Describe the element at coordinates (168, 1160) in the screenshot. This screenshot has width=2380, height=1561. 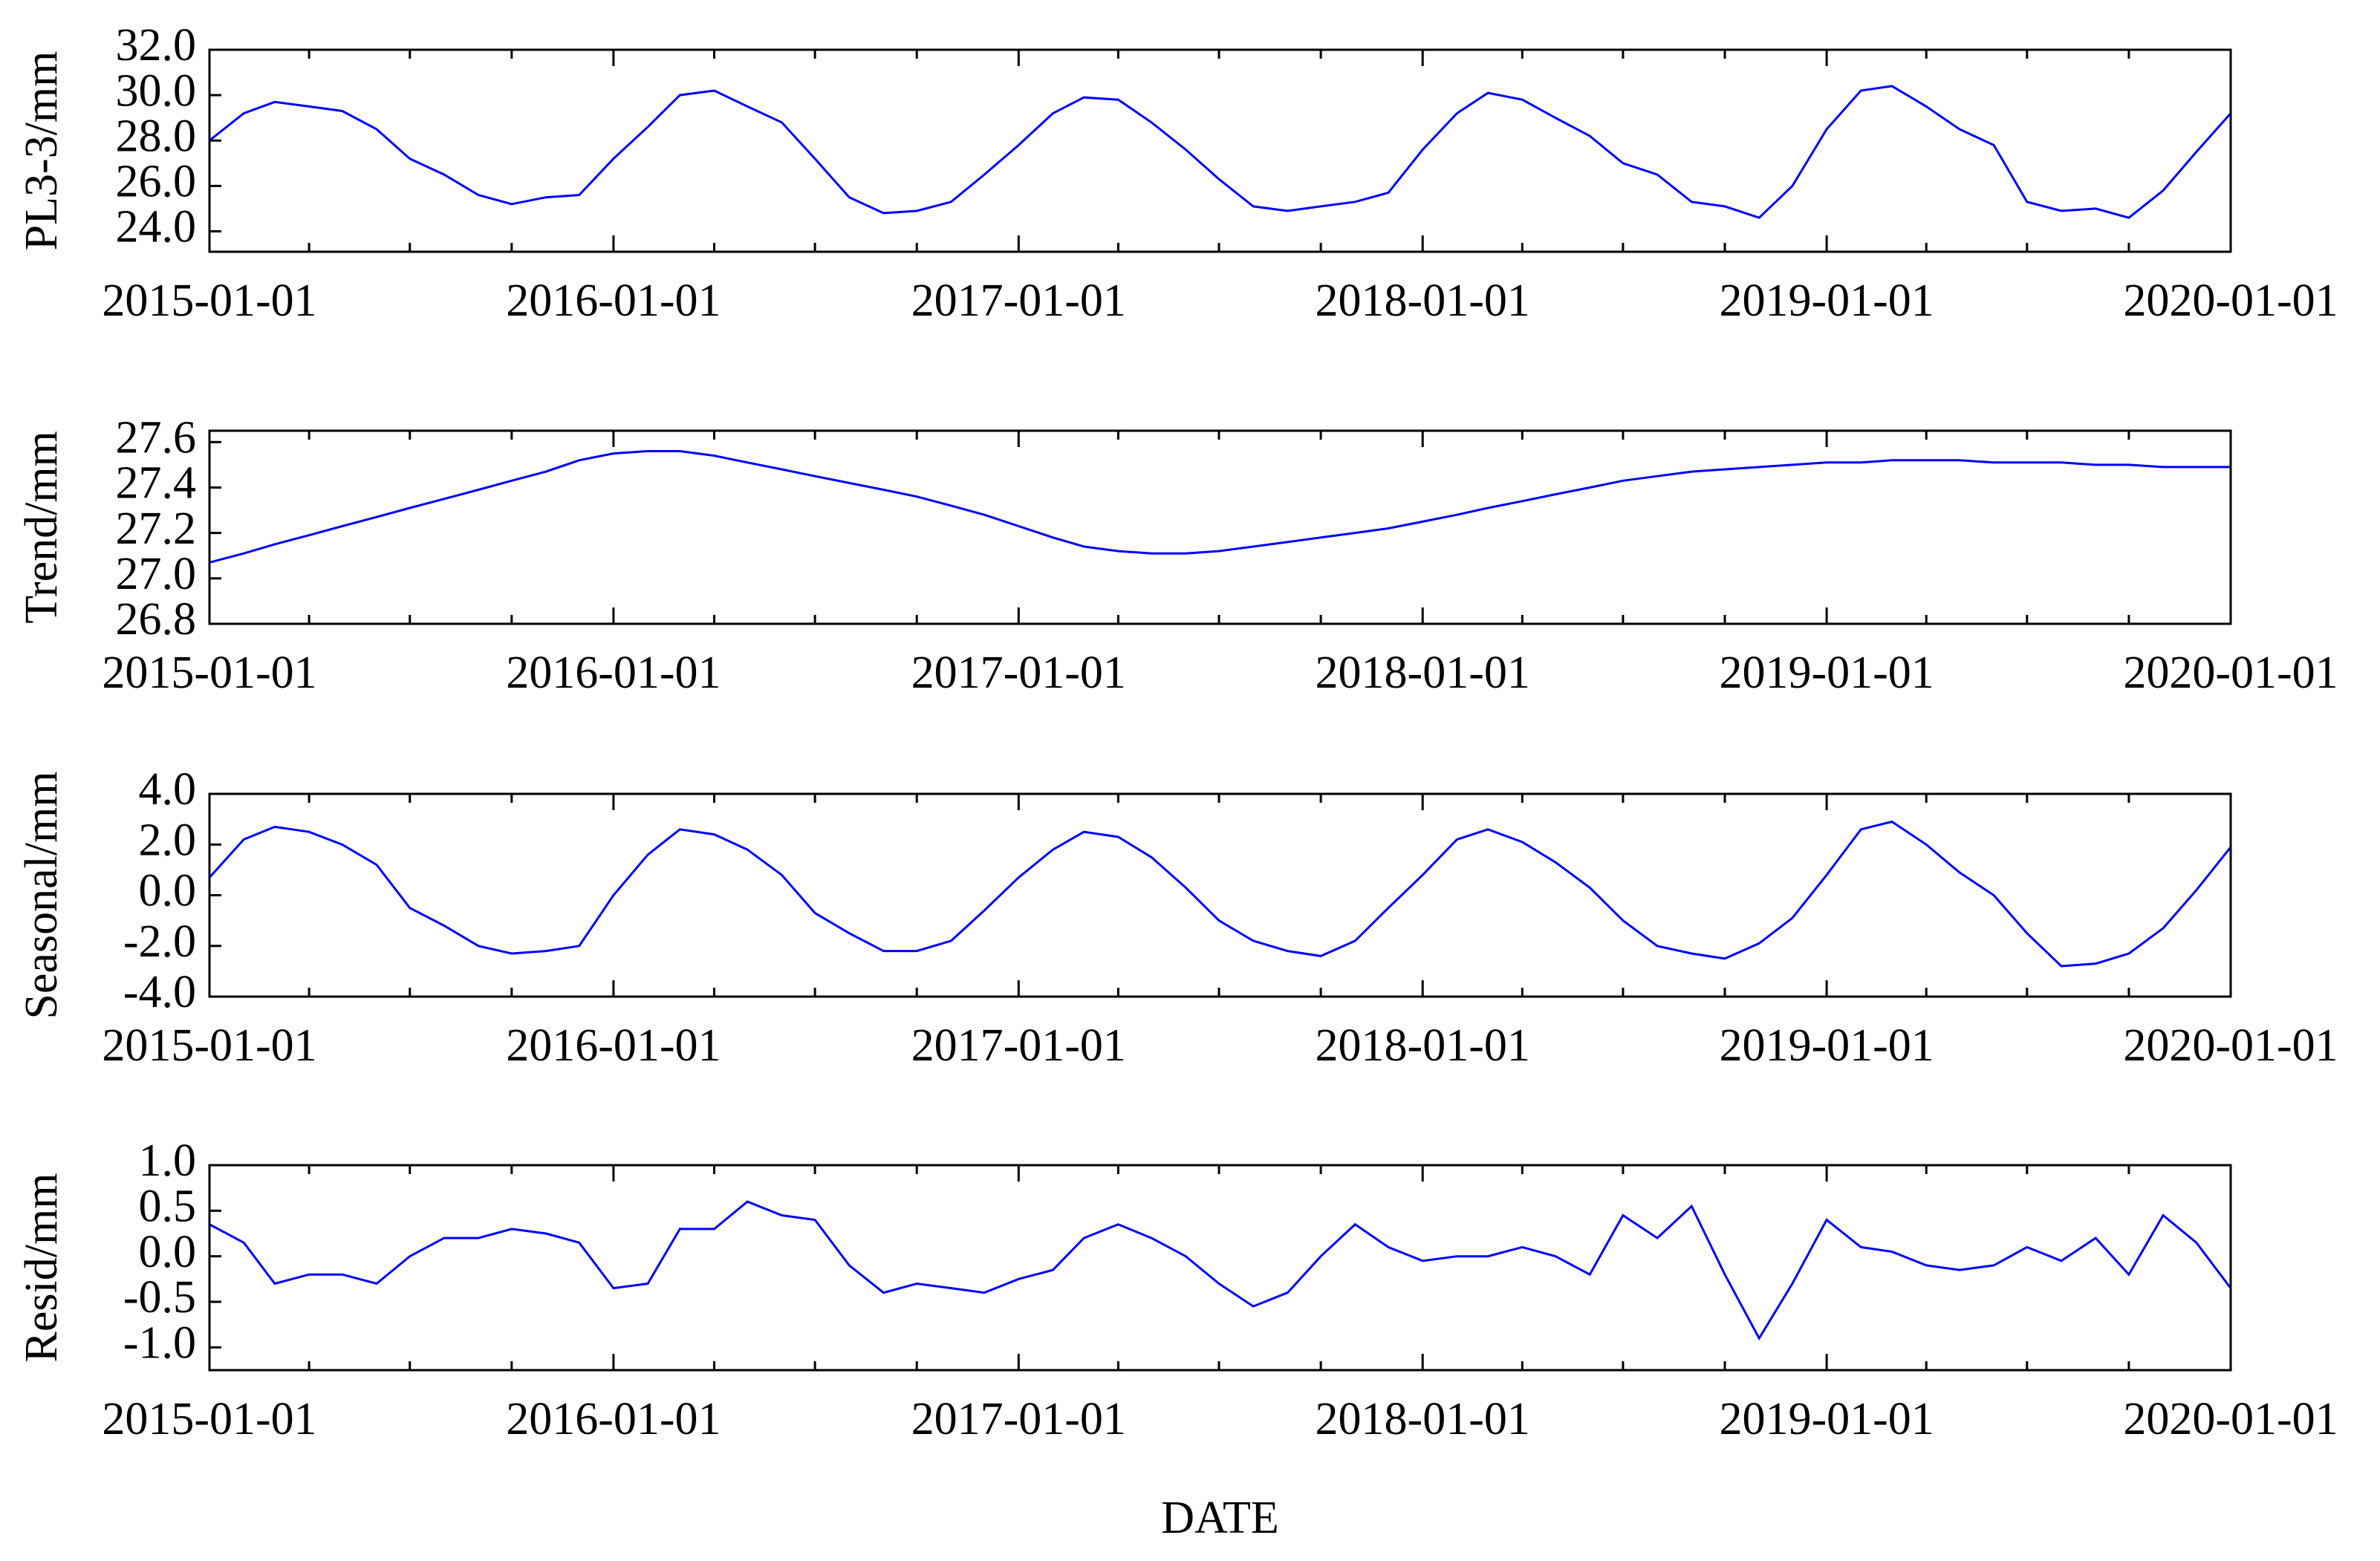
I see `y-tick-label: 1.0` at that location.